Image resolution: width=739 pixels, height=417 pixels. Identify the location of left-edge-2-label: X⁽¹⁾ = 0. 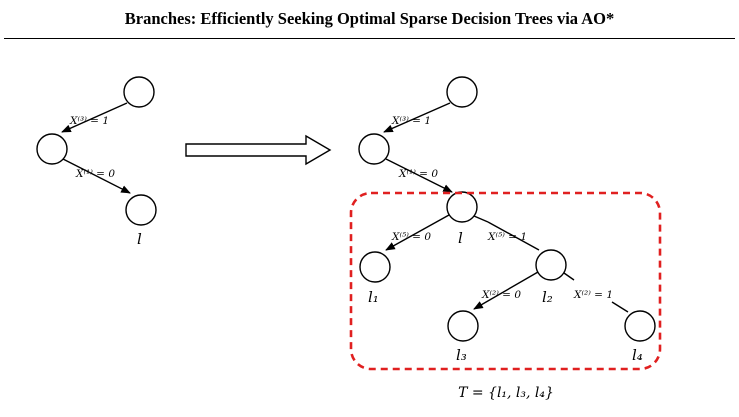
(95, 174).